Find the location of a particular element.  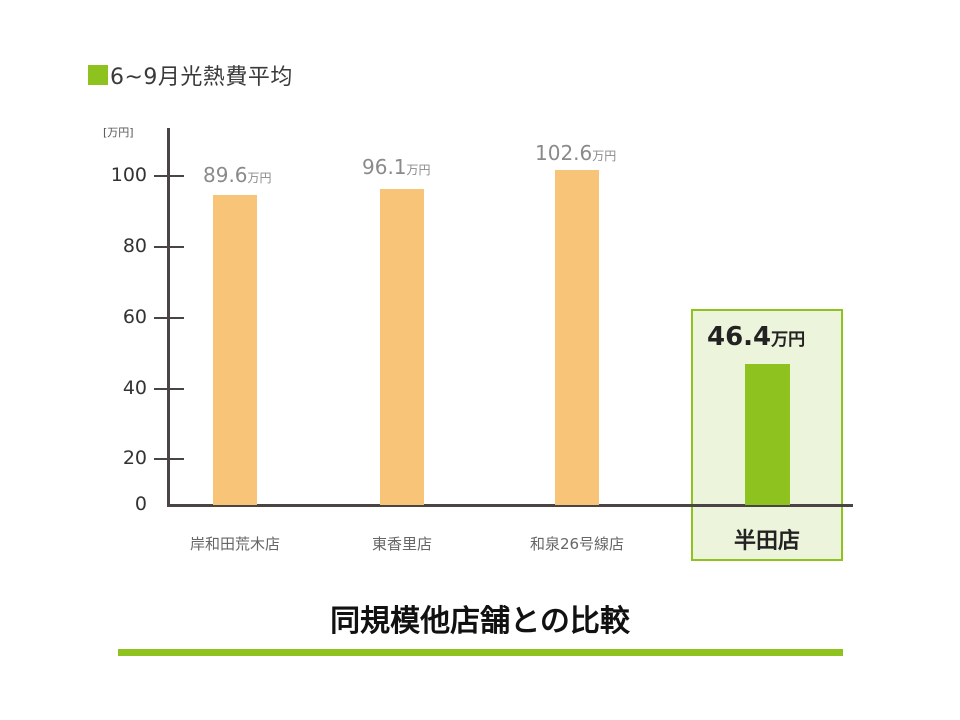

y-tick-label-40: 40 is located at coordinates (134, 388).